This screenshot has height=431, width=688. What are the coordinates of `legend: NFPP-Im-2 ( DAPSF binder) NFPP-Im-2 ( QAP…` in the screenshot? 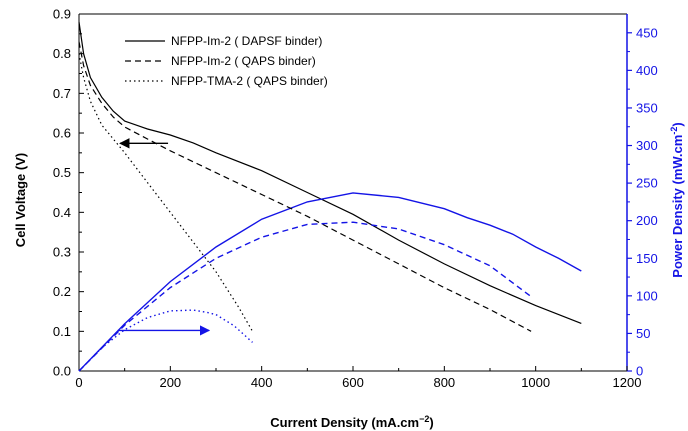 It's located at (226, 61).